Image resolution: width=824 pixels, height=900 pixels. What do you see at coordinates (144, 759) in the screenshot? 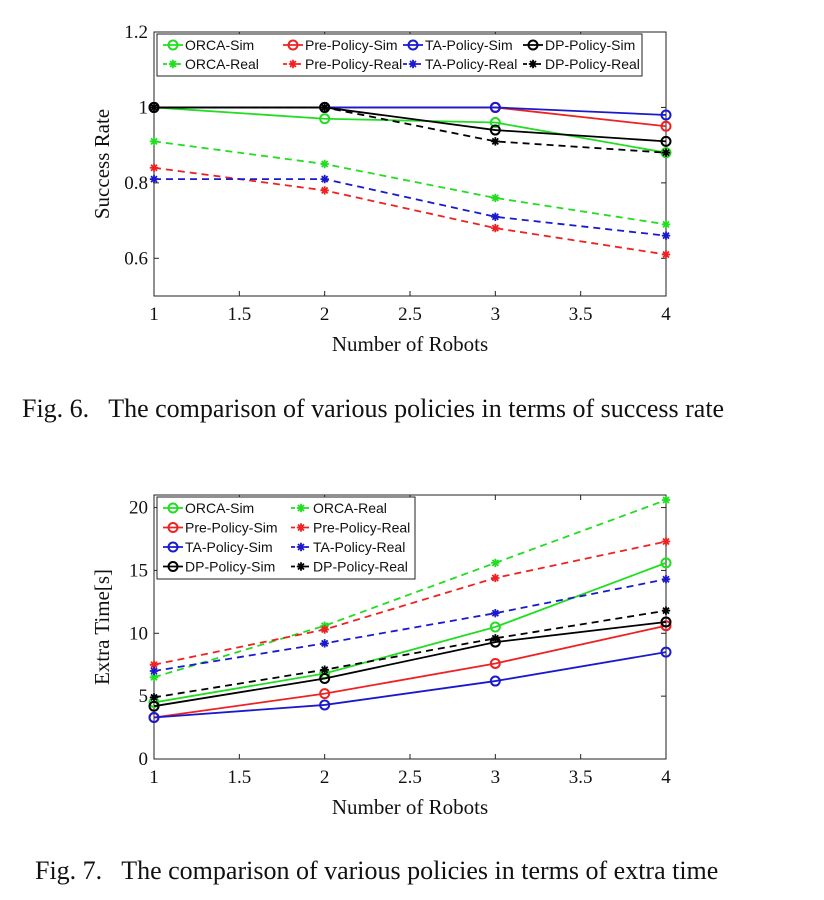
I see `y-tick-label: 0` at bounding box center [144, 759].